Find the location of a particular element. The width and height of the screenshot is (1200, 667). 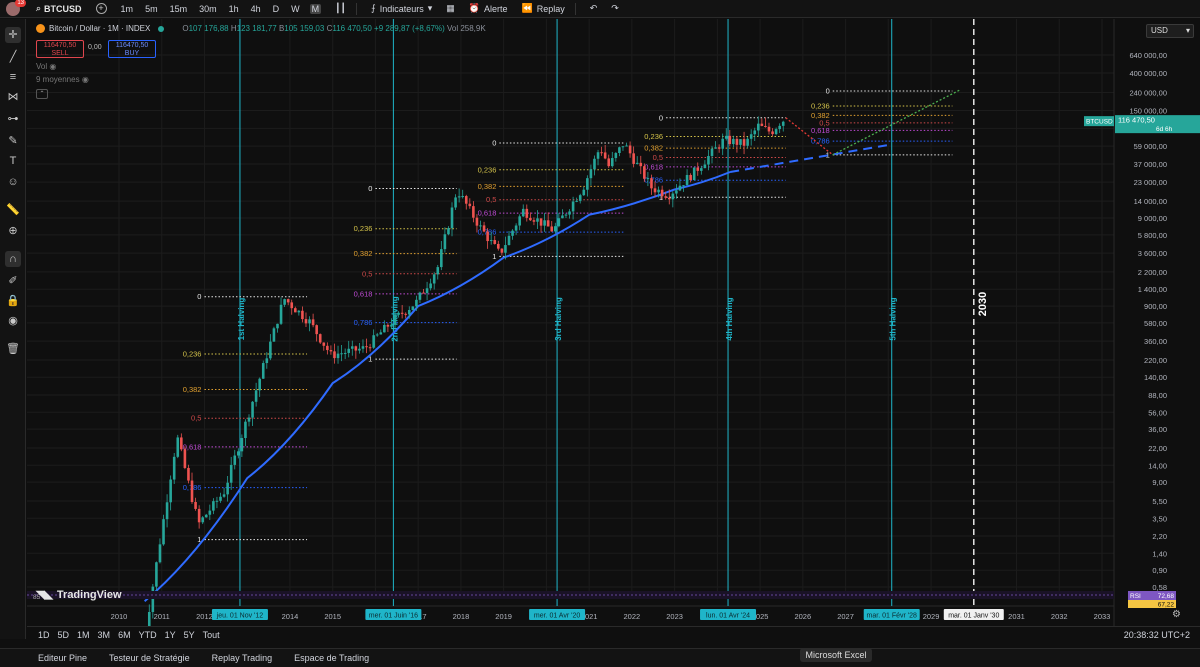

settings-gear-icon: ⚙ is located at coordinates (1176, 614).